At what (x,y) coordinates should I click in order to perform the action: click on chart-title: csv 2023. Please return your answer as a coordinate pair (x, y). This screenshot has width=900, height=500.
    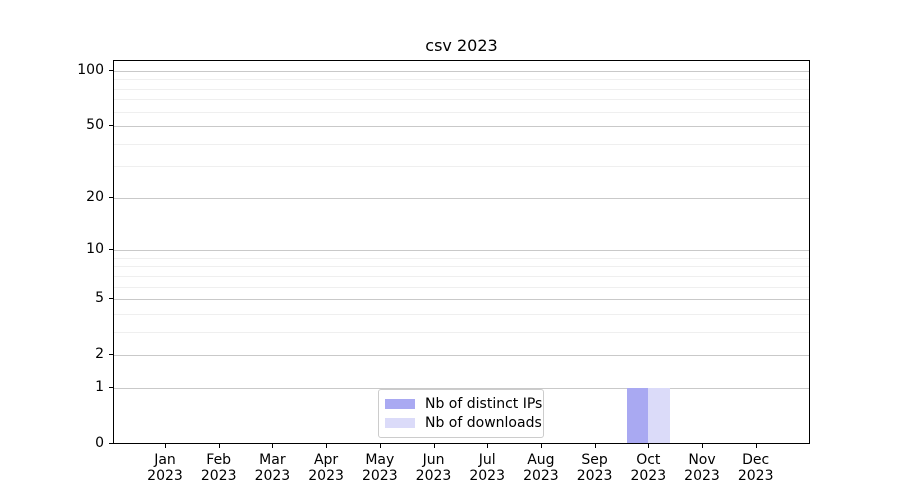
    Looking at the image, I should click on (461, 45).